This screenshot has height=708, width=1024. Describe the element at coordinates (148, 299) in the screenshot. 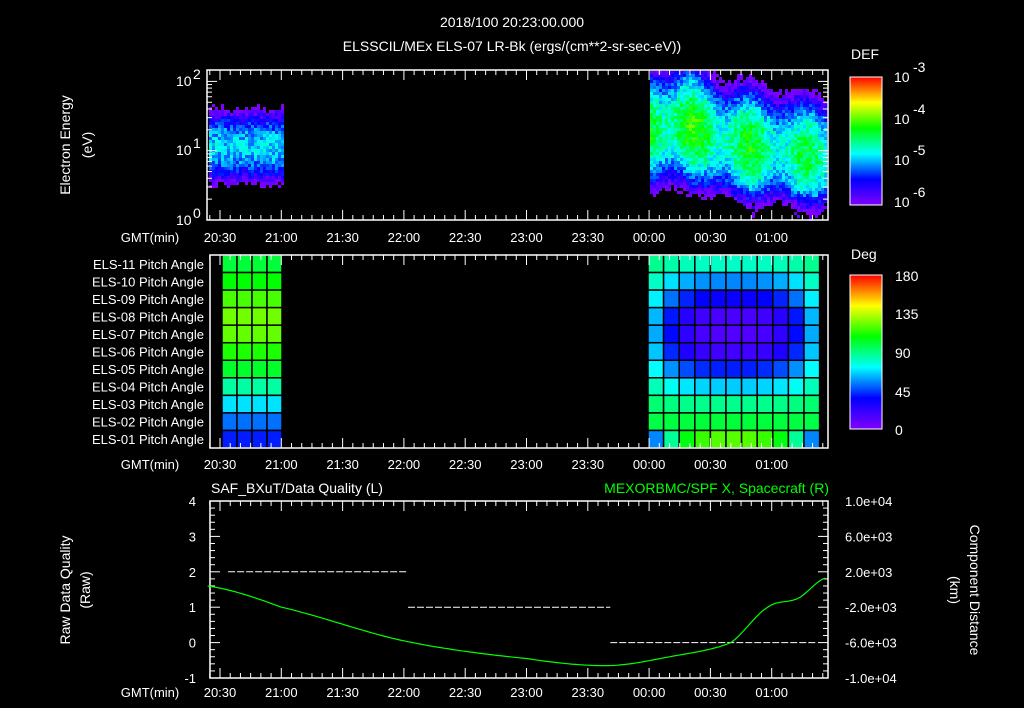

I see `pitch-angle-row-label: ELS-09 Pitch Angle` at that location.